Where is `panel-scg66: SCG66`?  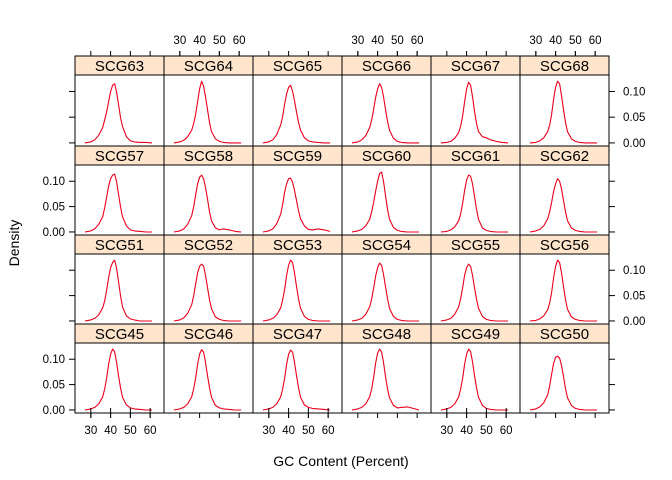 panel-scg66: SCG66 is located at coordinates (386, 101).